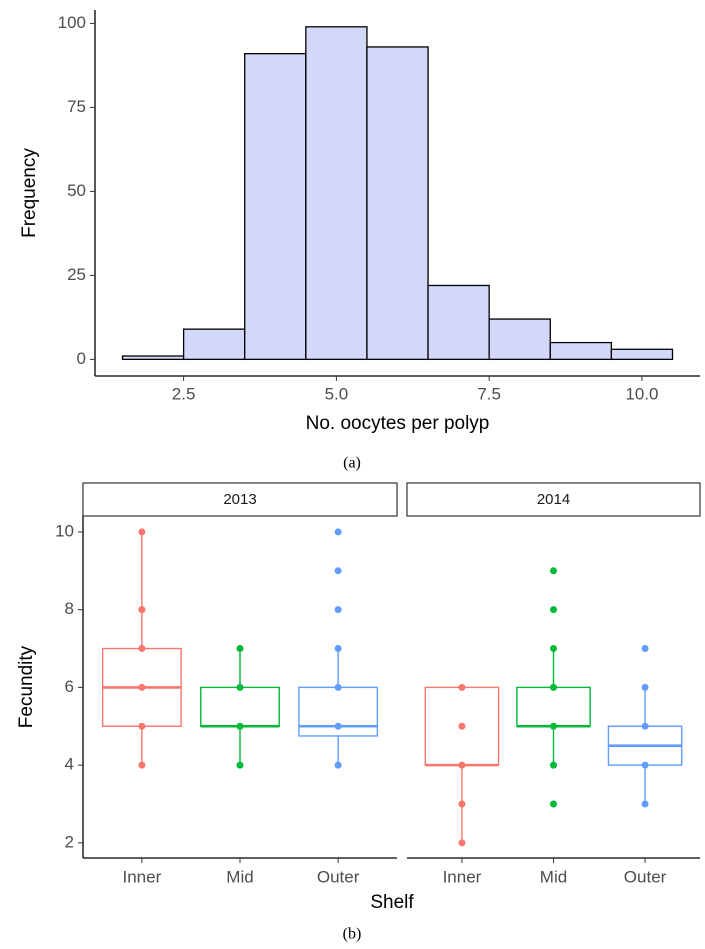 This screenshot has height=949, width=705. I want to click on y-axis-title: Fecundity, so click(26, 686).